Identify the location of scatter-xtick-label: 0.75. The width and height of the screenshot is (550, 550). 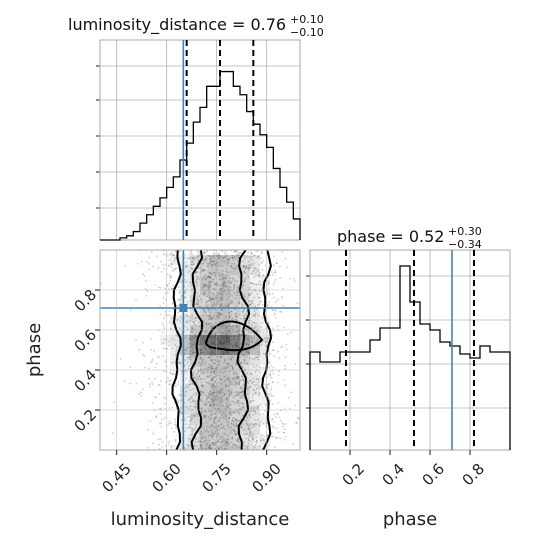
(216, 478).